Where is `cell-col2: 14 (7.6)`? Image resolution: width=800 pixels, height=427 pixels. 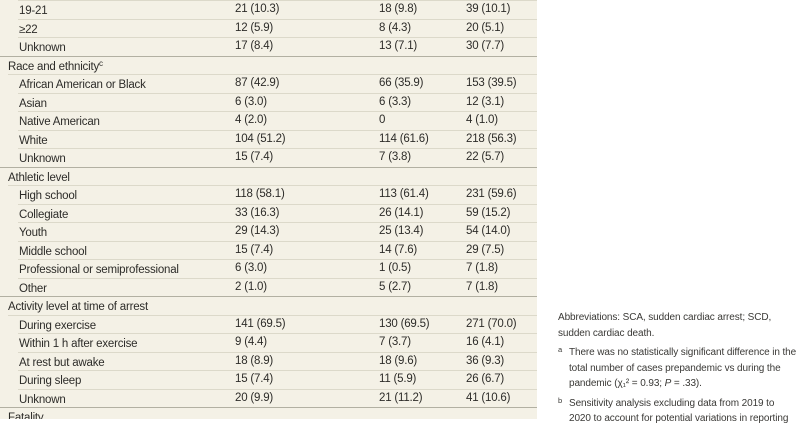
cell-col2: 14 (7.6) is located at coordinates (398, 249).